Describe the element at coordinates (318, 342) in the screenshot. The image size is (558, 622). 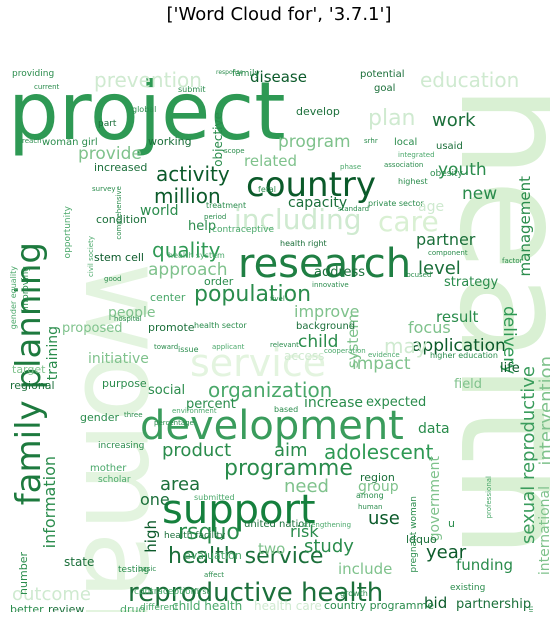
I see `word-child: child` at that location.